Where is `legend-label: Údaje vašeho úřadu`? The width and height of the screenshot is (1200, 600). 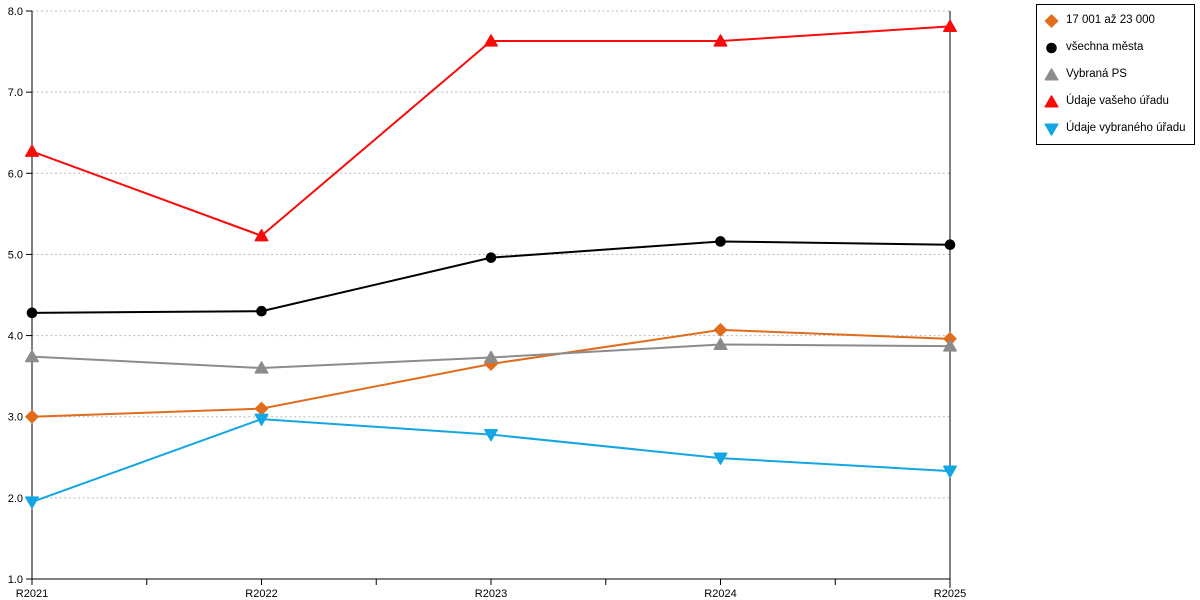
legend-label: Údaje vašeho úřadu is located at coordinates (1117, 100).